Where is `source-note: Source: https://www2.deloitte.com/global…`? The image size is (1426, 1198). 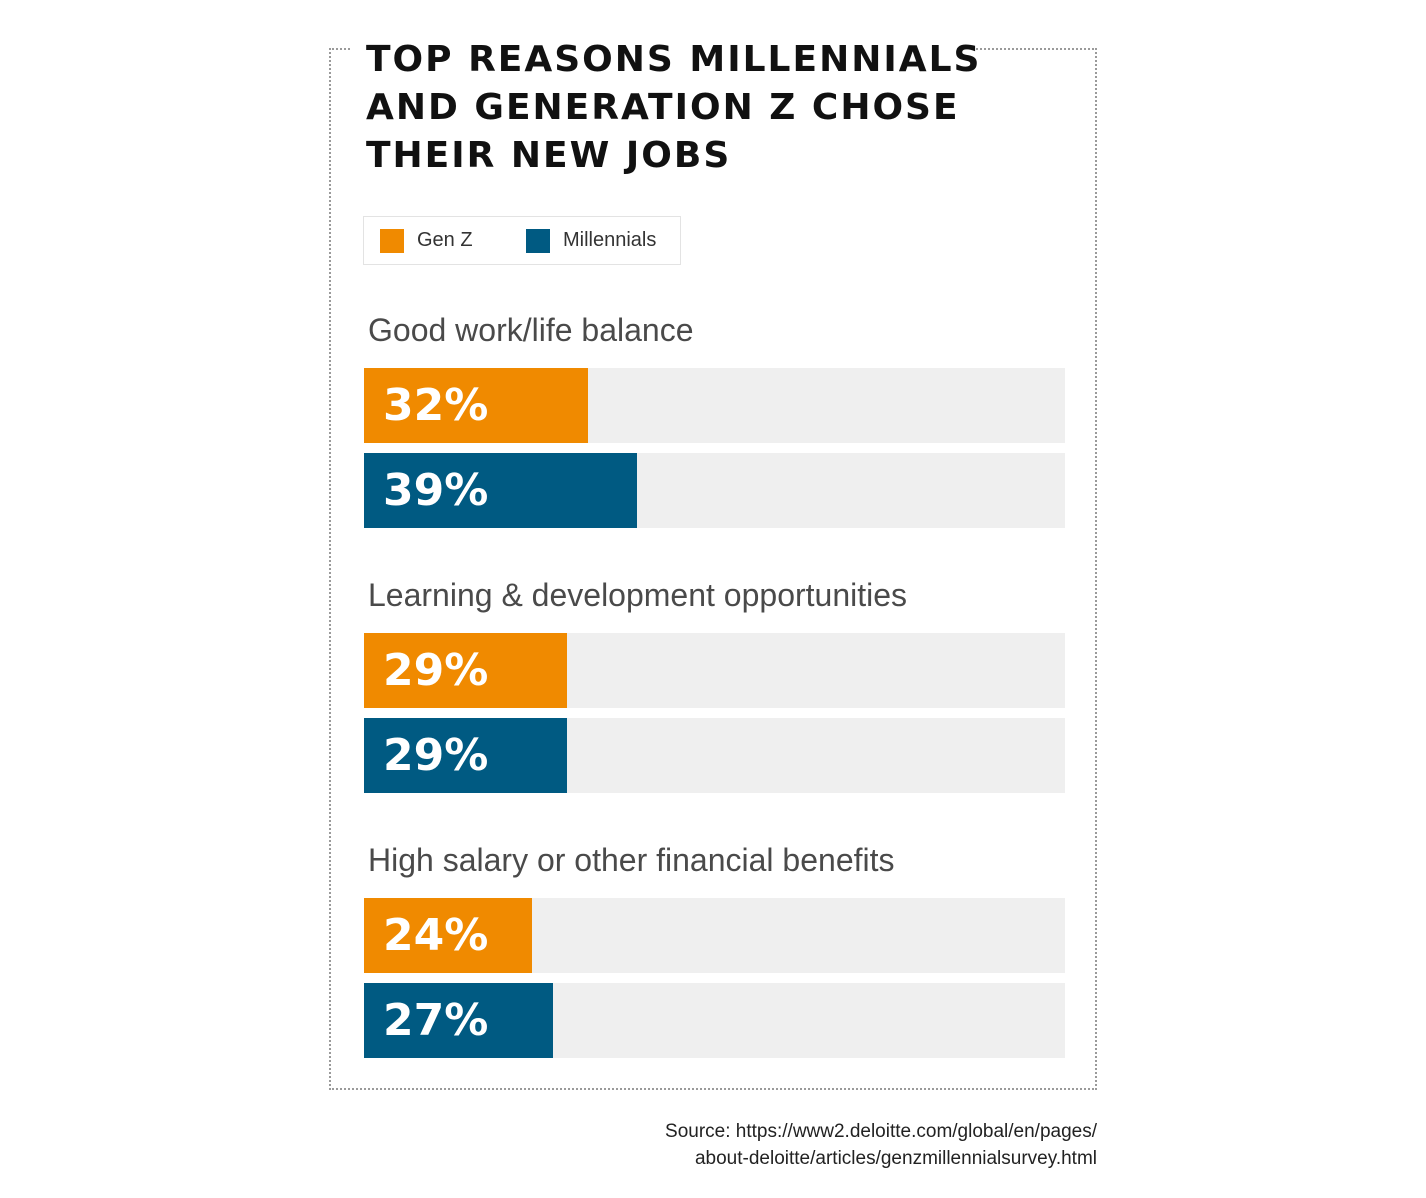 source-note: Source: https://www2.deloitte.com/global… is located at coordinates (881, 1145).